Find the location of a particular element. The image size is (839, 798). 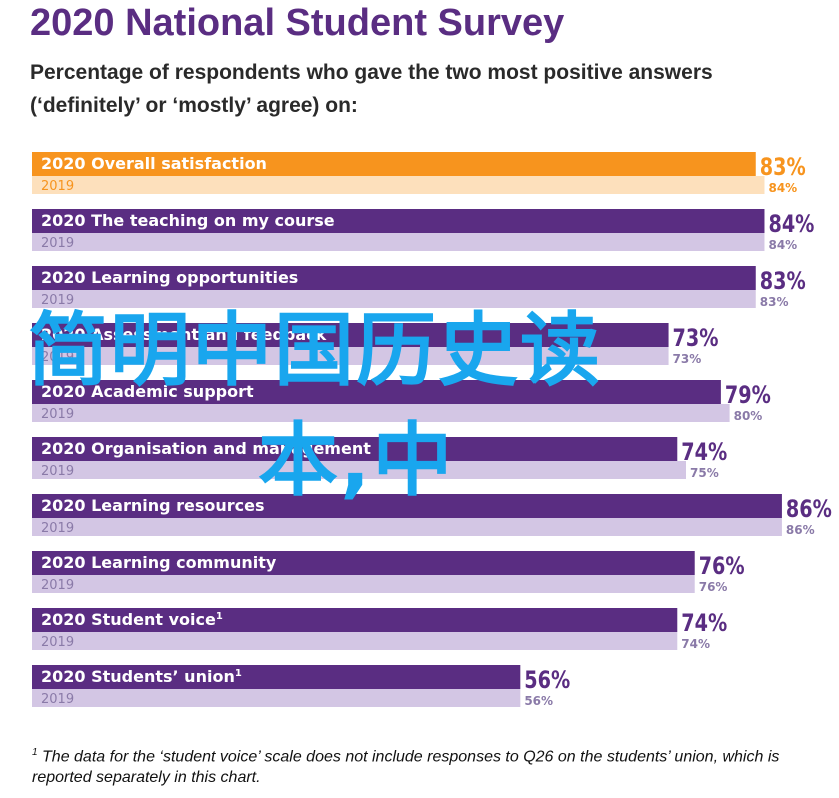

value-label-2020: 79% is located at coordinates (748, 396).